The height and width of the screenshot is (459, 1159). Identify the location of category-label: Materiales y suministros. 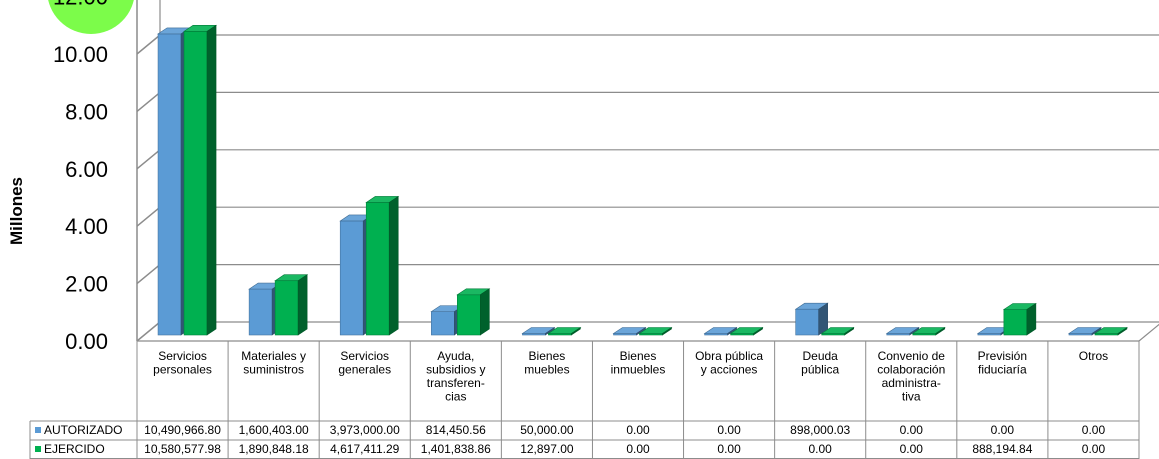
(273, 363).